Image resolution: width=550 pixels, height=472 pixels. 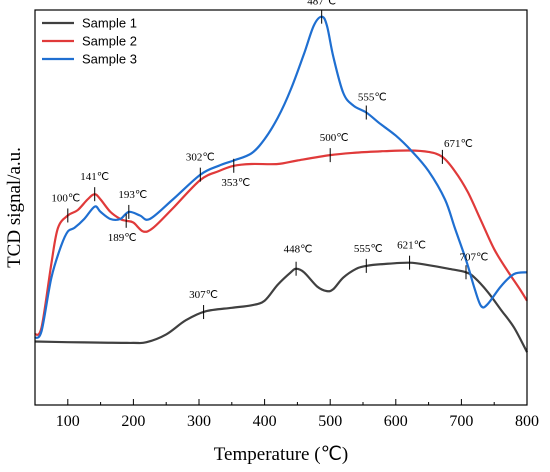 What do you see at coordinates (109, 23) in the screenshot?
I see `legend-label-1: Sample 1` at bounding box center [109, 23].